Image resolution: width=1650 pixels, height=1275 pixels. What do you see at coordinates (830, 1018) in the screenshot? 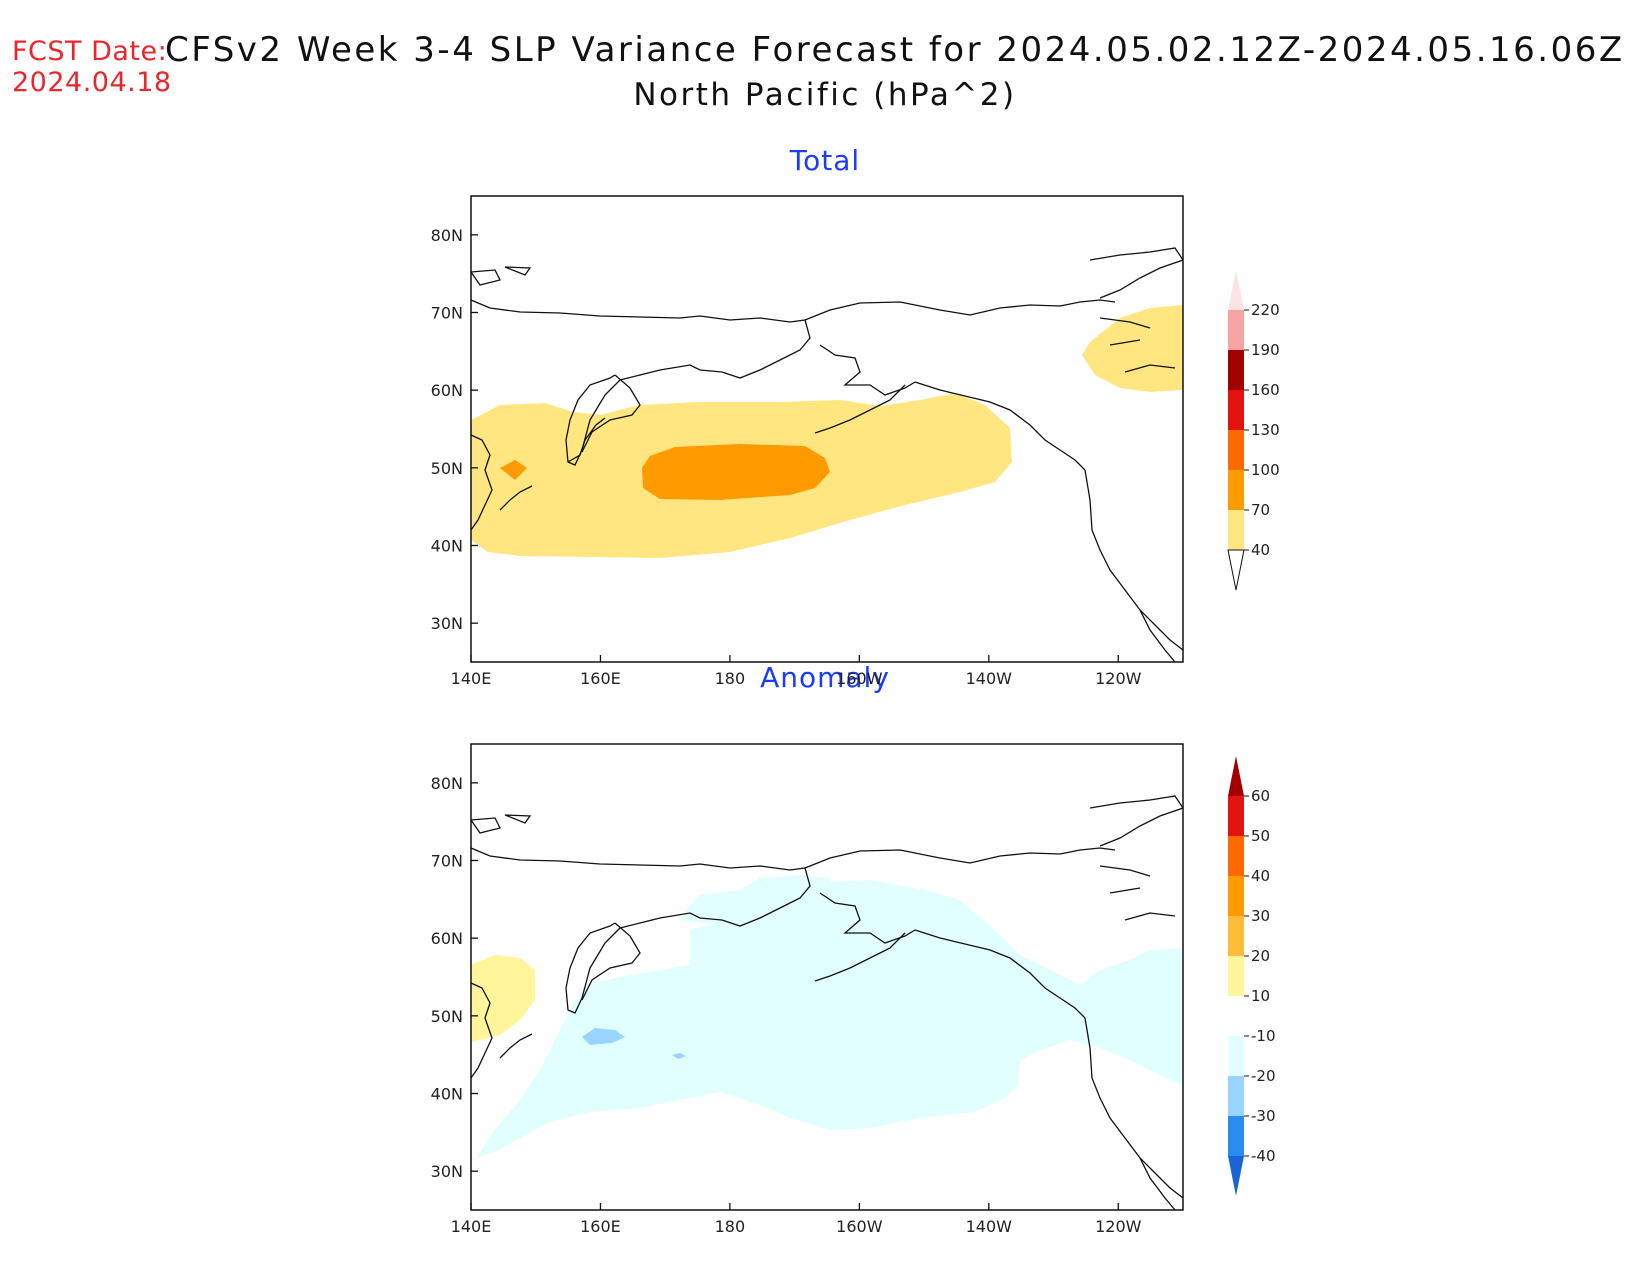
I see `anomaly-contour-neg-main` at bounding box center [830, 1018].